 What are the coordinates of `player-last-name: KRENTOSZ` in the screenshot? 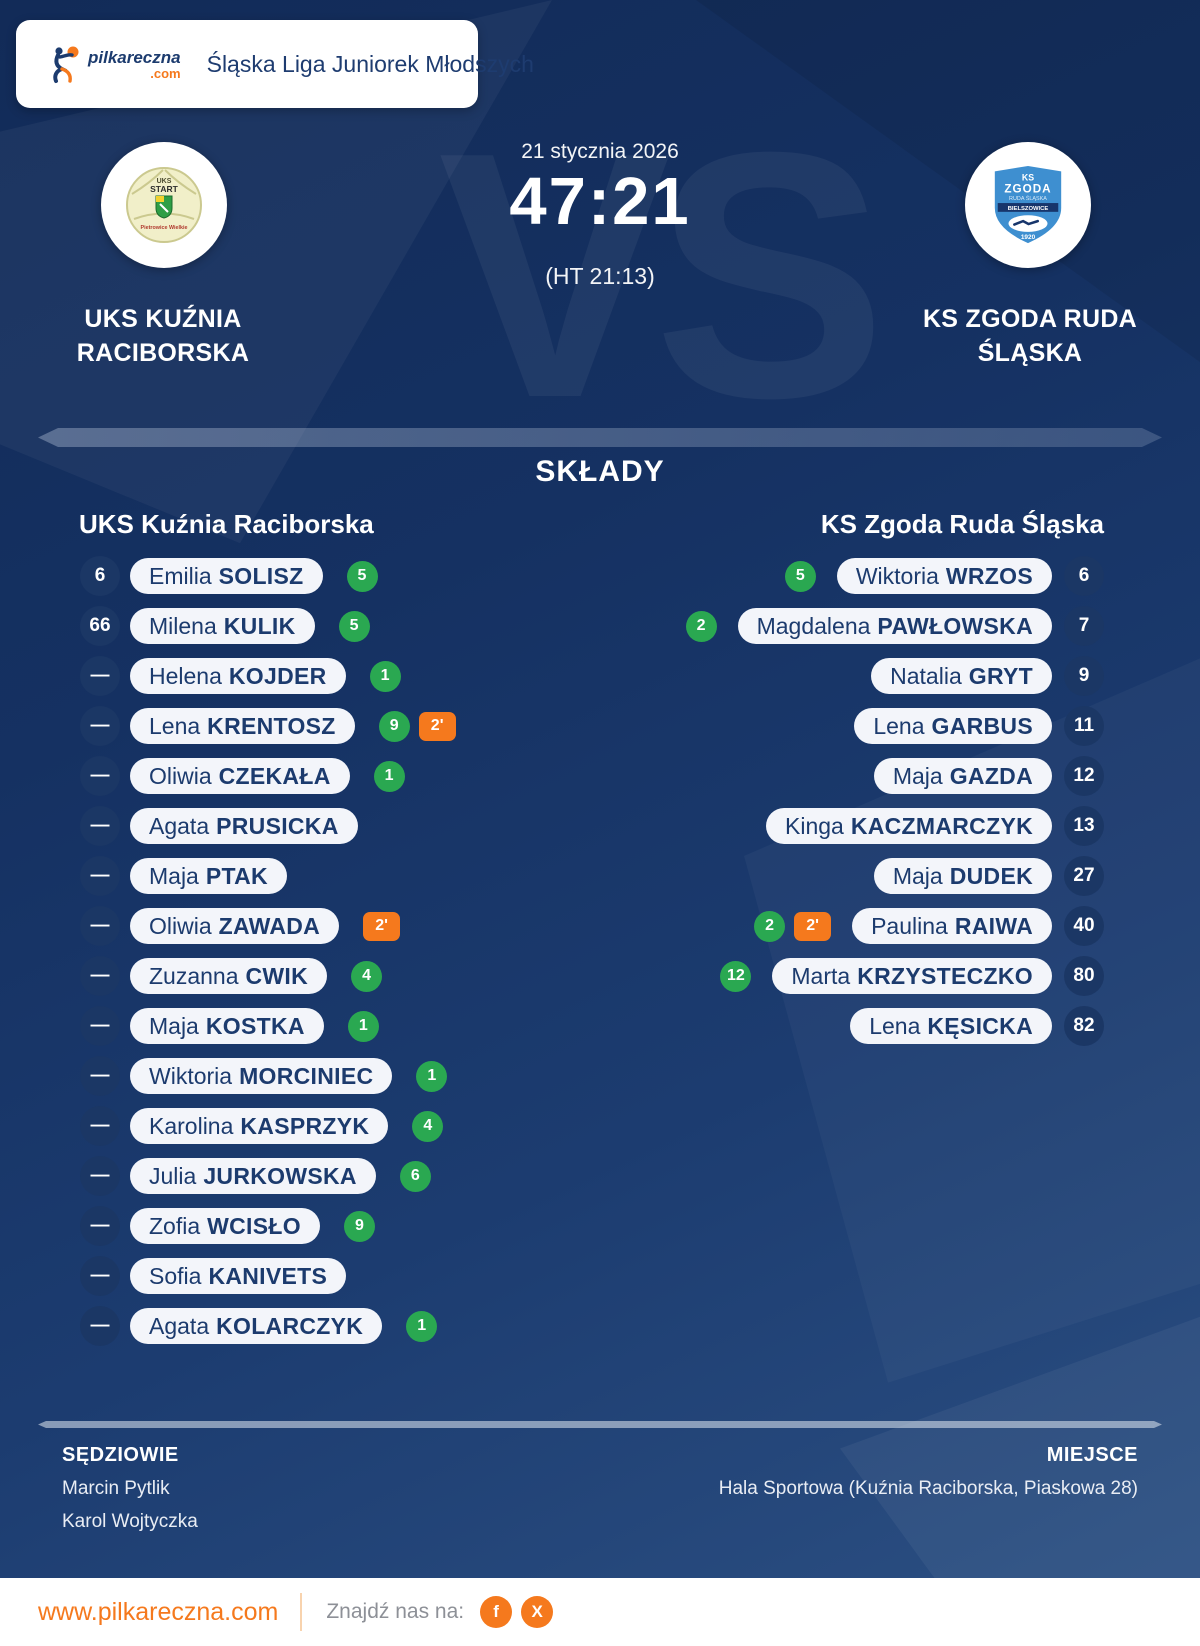 It's located at (271, 725).